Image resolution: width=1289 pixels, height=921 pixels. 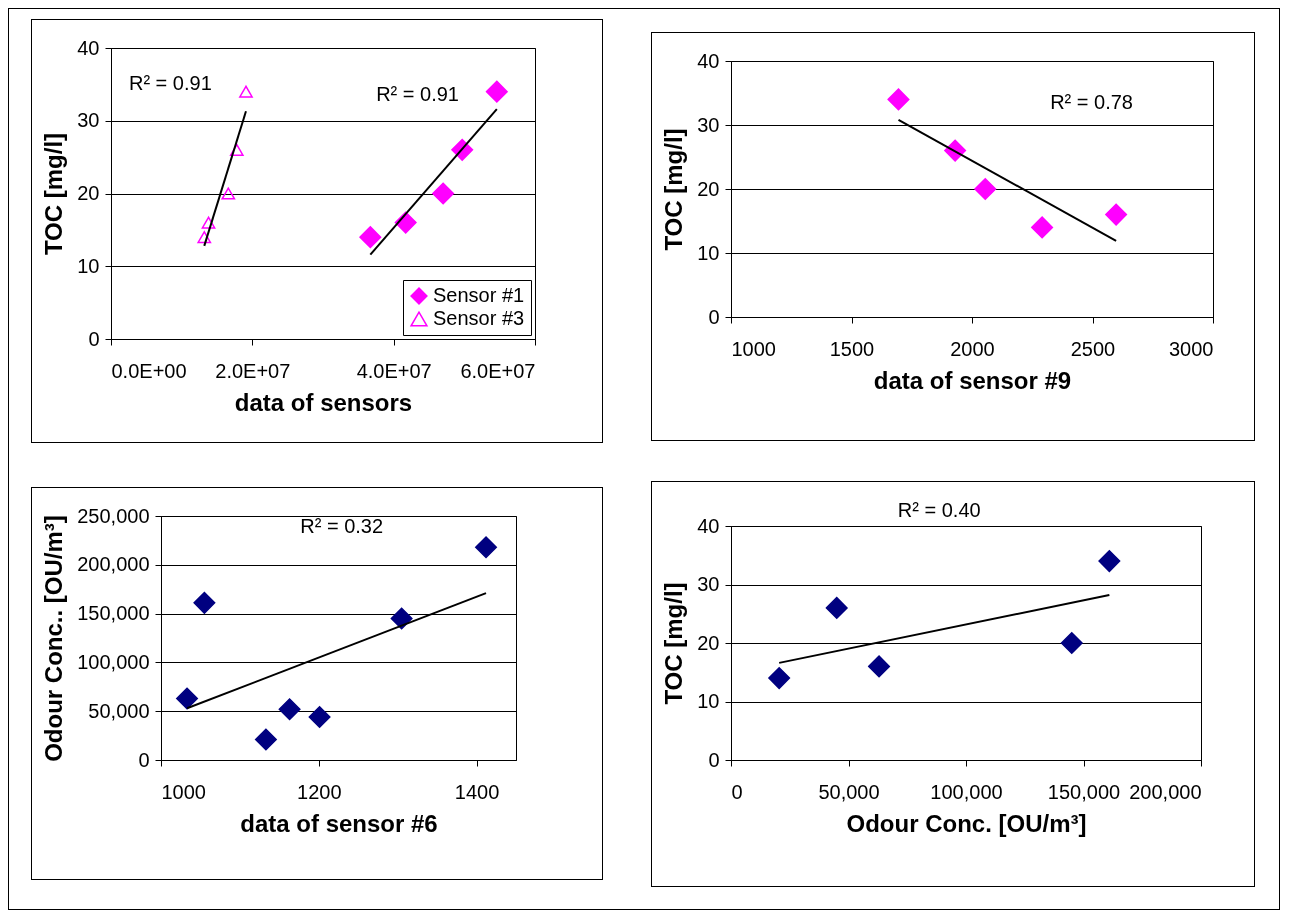 What do you see at coordinates (498, 370) in the screenshot?
I see `x-tick-label: 6.0E+07` at bounding box center [498, 370].